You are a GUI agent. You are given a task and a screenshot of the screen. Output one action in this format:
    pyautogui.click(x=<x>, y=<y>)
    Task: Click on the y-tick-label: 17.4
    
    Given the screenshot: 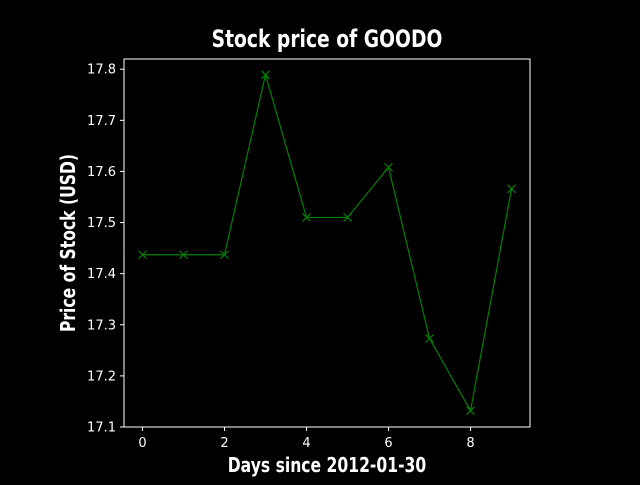 What is the action you would take?
    pyautogui.click(x=101, y=274)
    